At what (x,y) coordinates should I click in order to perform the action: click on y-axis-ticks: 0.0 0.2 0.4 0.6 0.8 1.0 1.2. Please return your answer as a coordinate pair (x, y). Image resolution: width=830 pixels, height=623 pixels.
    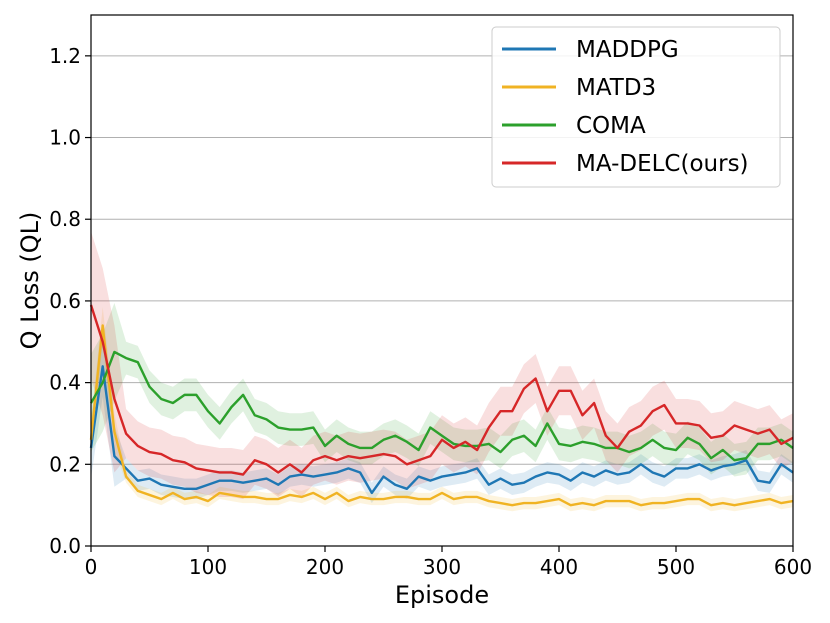
    Looking at the image, I should click on (70, 301).